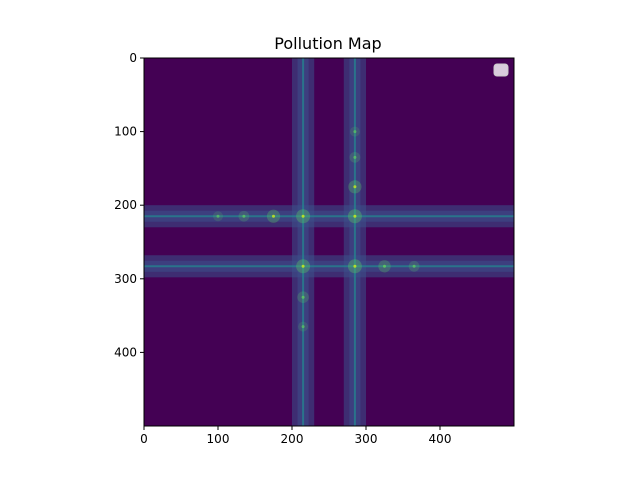  What do you see at coordinates (316, 229) in the screenshot?
I see `pollution-hotspots` at bounding box center [316, 229].